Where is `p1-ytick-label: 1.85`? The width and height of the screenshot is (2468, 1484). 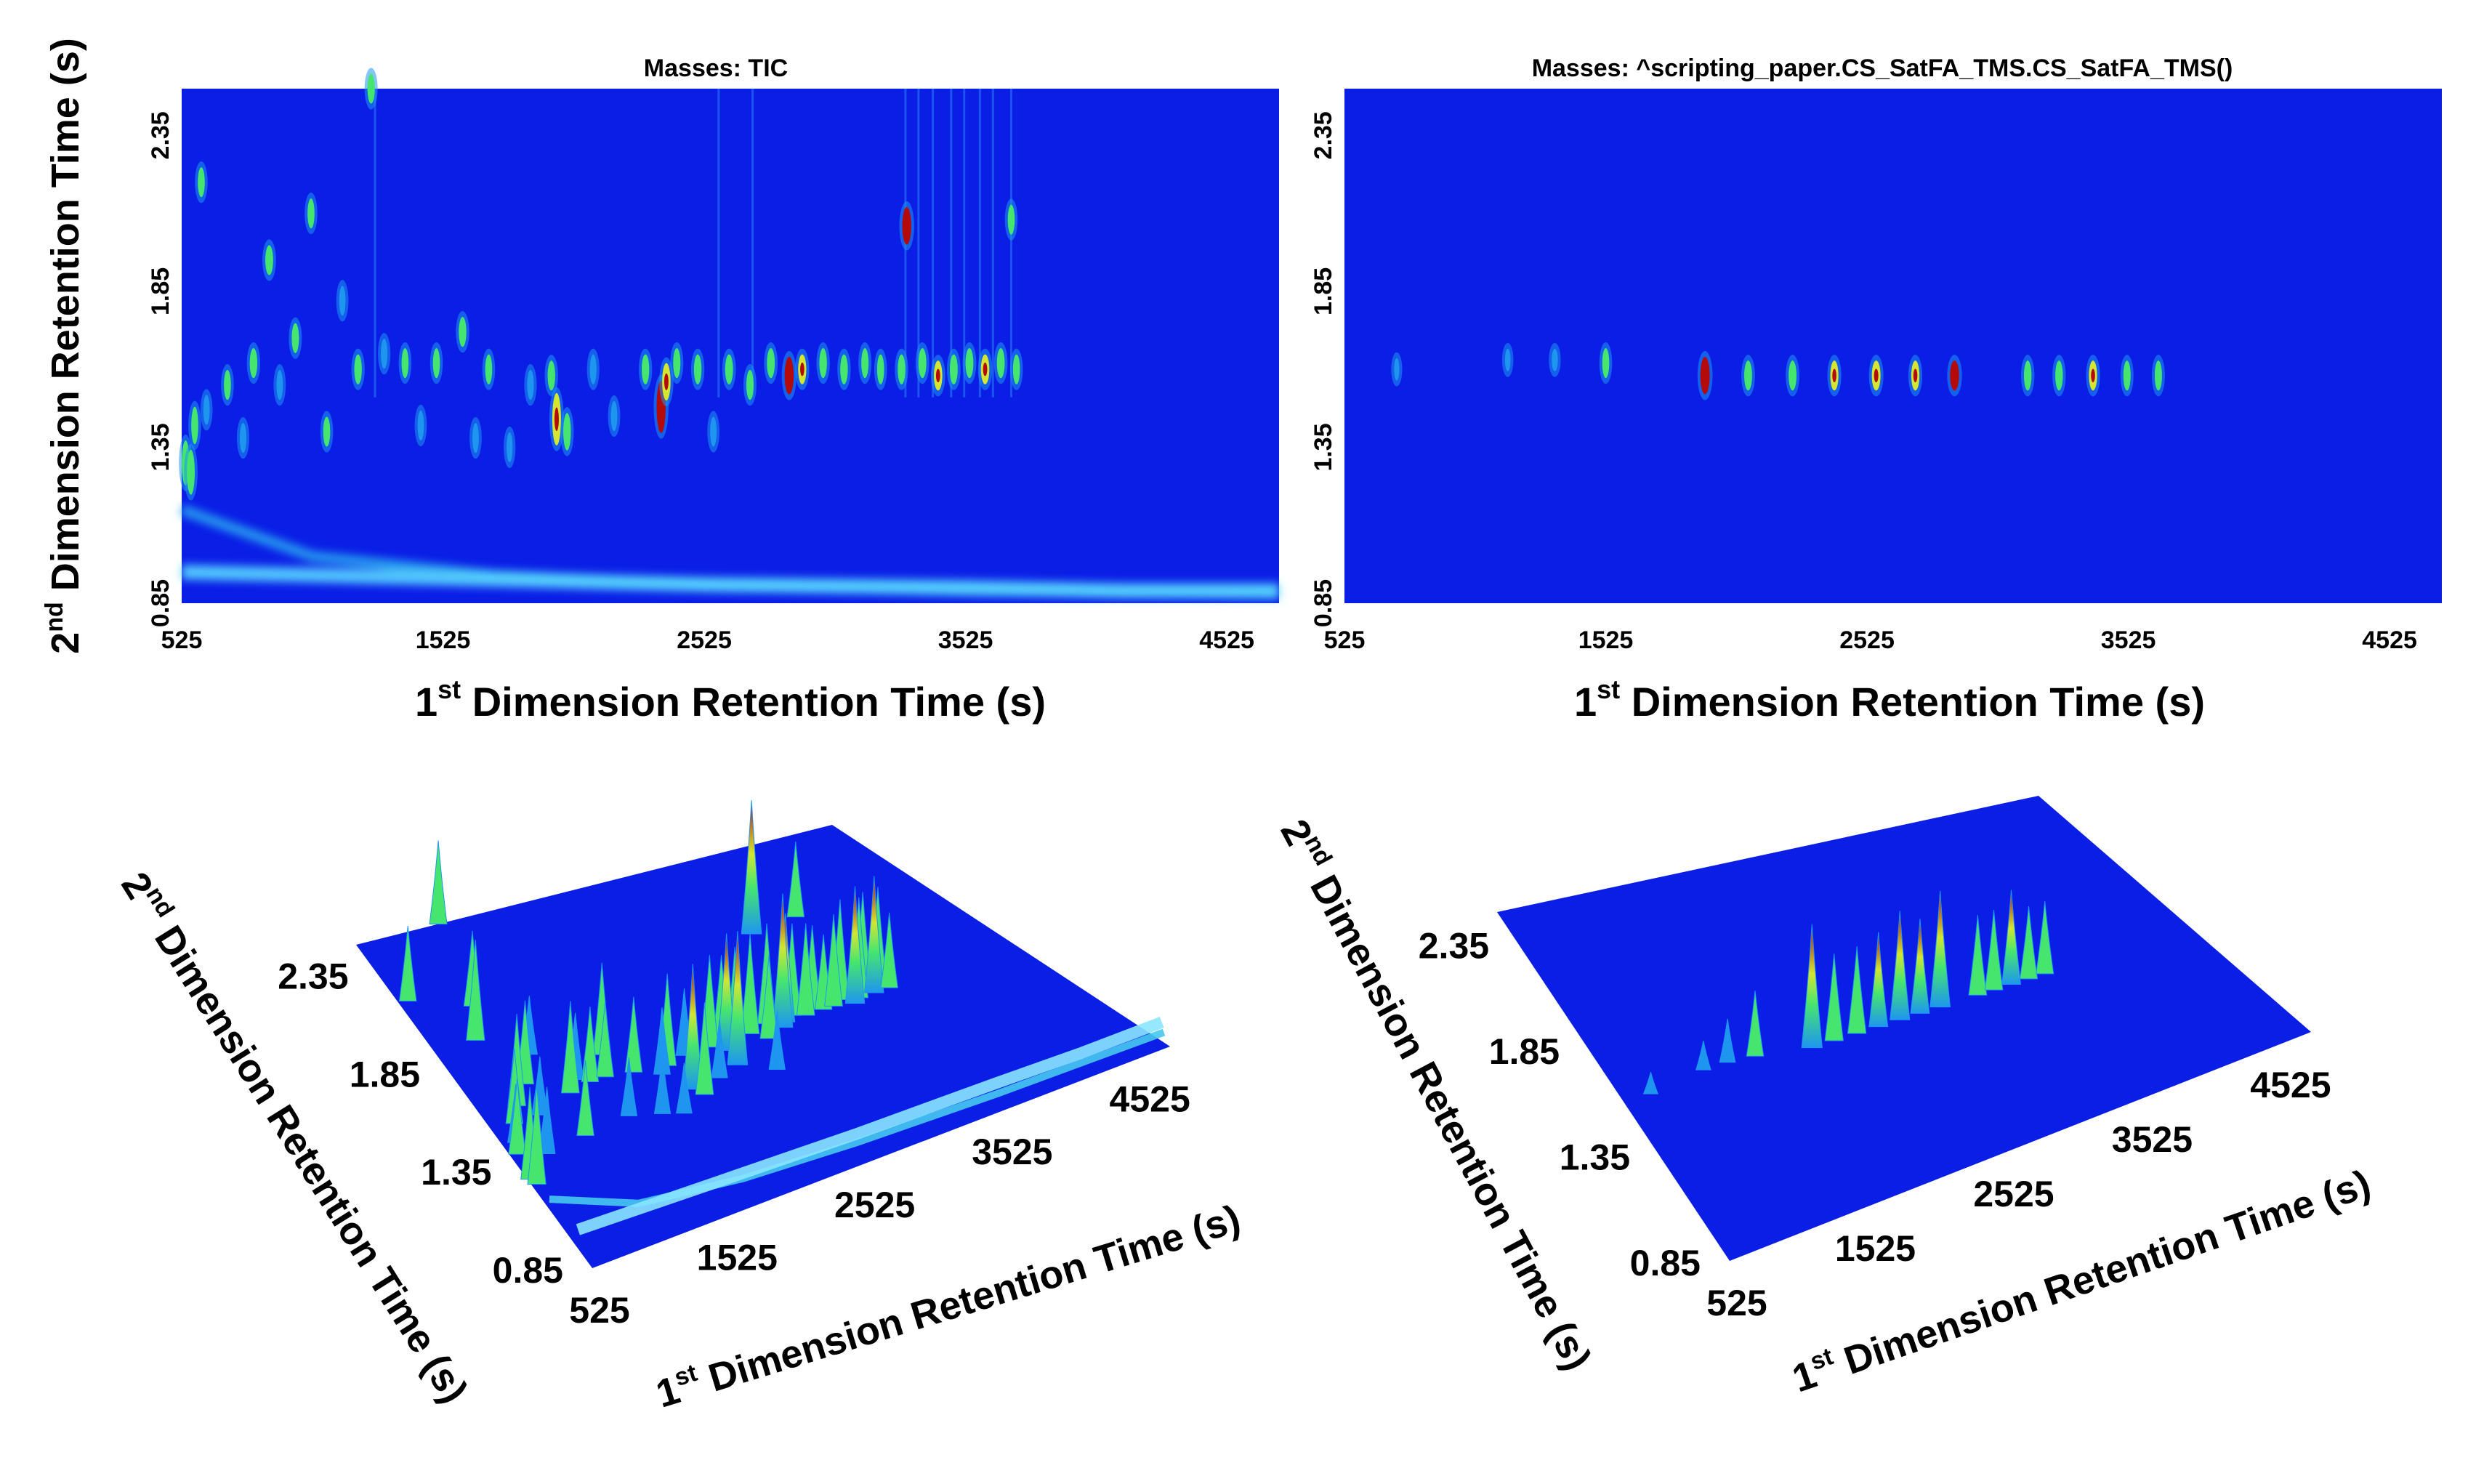
p1-ytick-label: 1.85 is located at coordinates (160, 291).